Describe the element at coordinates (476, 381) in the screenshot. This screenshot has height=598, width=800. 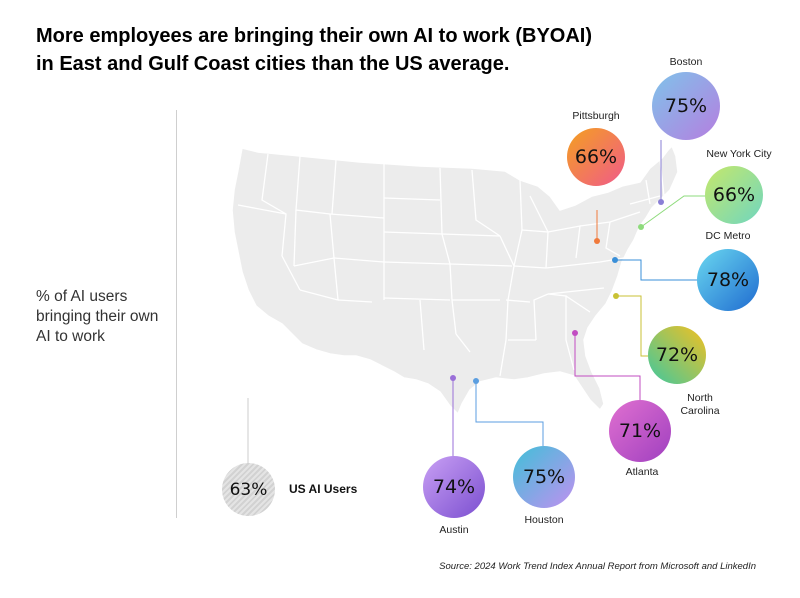
I see `pin-houston` at that location.